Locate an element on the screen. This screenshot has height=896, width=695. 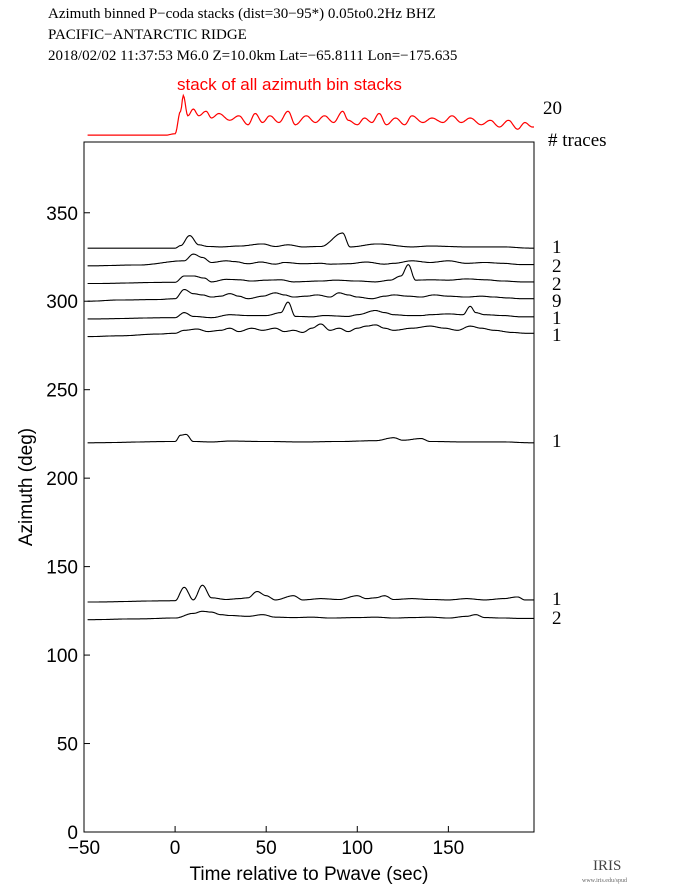
trace-count-310: 2 is located at coordinates (557, 284).